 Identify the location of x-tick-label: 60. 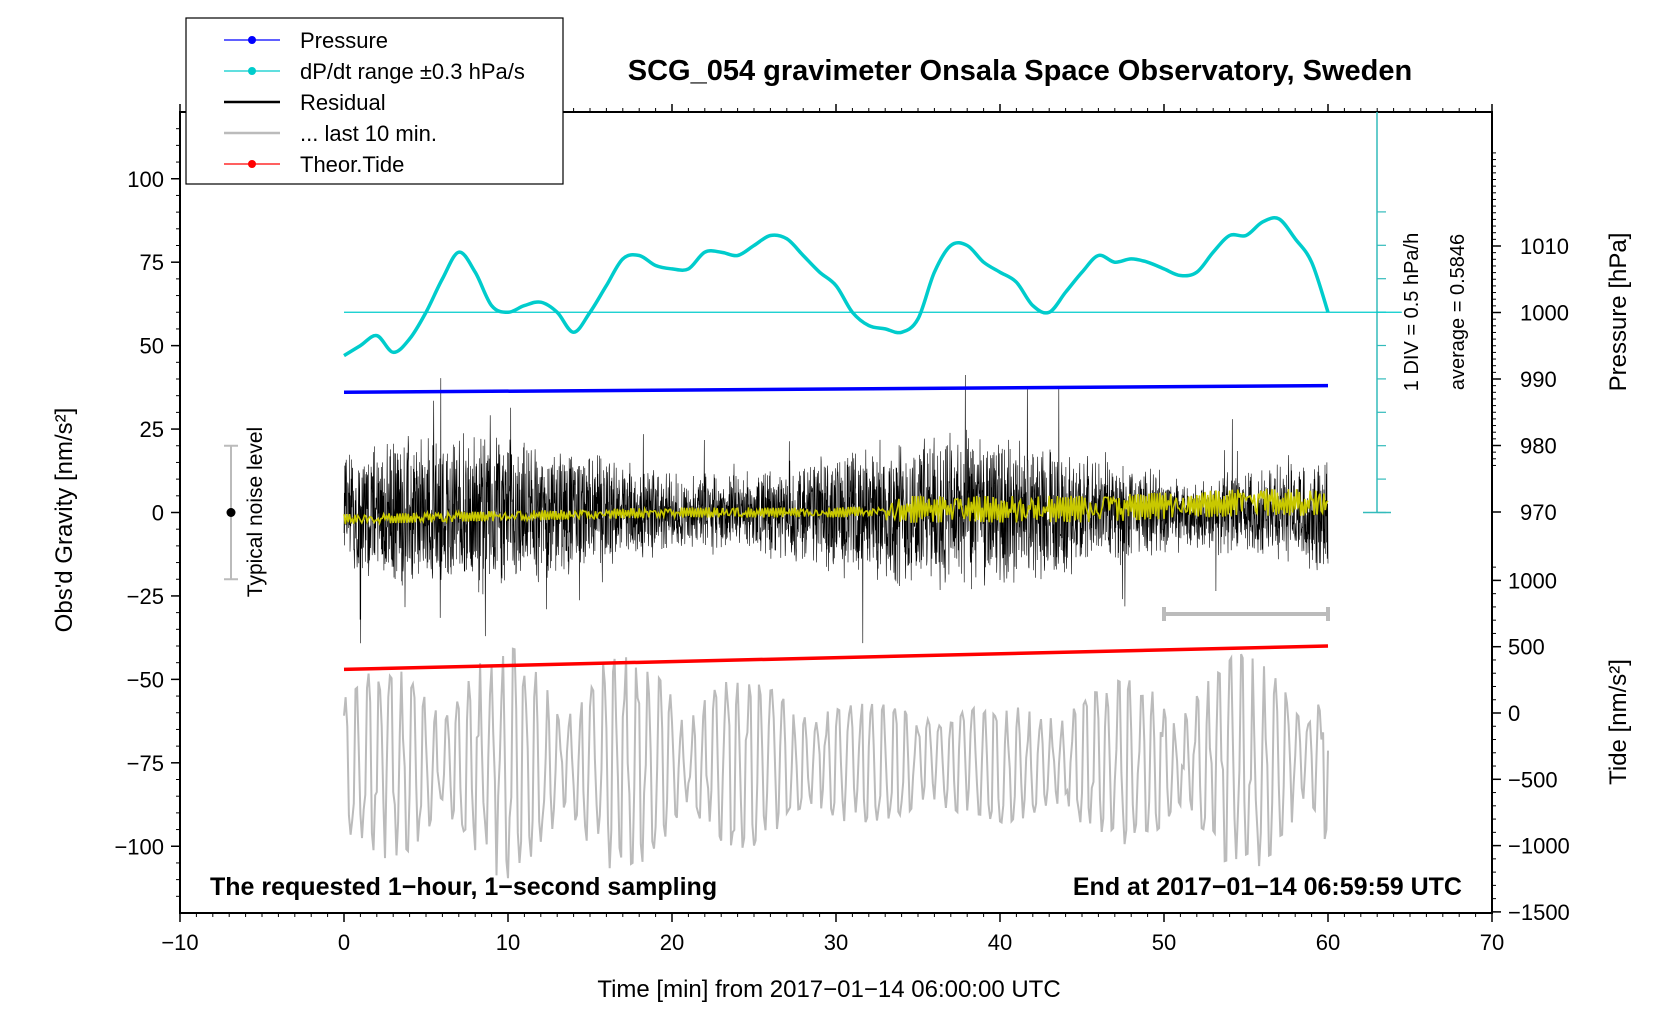
(1328, 942).